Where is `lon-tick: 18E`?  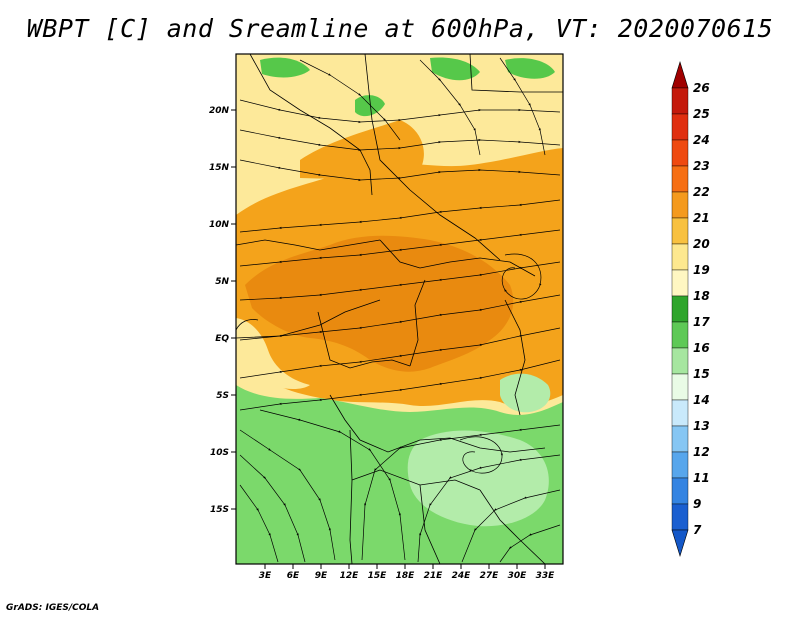
lon-tick: 18E is located at coordinates (406, 572).